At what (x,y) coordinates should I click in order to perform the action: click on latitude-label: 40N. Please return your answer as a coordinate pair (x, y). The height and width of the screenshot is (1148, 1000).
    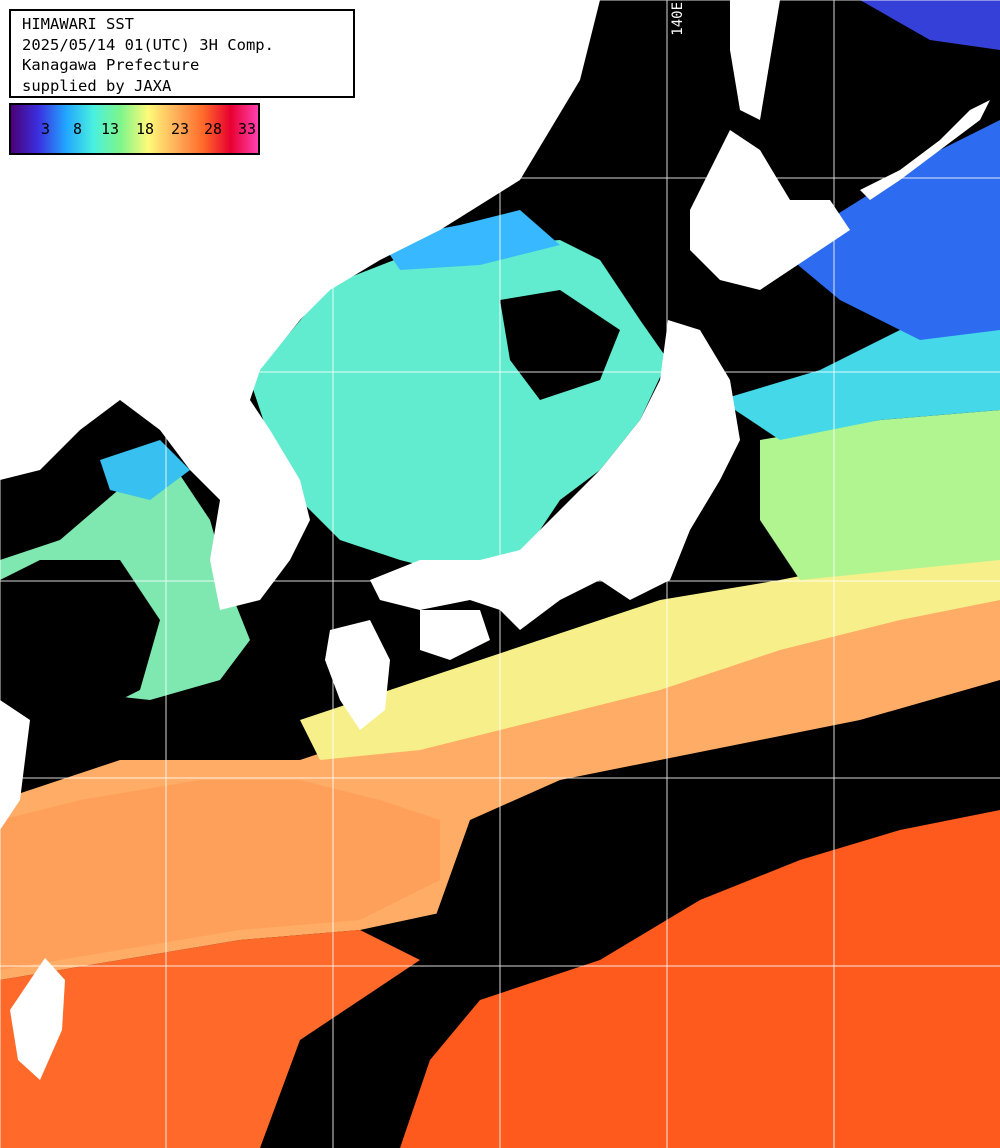
    Looking at the image, I should click on (19, 360).